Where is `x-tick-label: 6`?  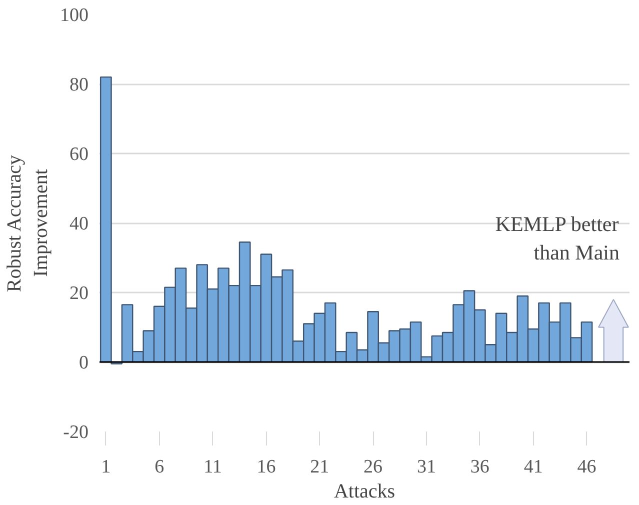 x-tick-label: 6 is located at coordinates (159, 467).